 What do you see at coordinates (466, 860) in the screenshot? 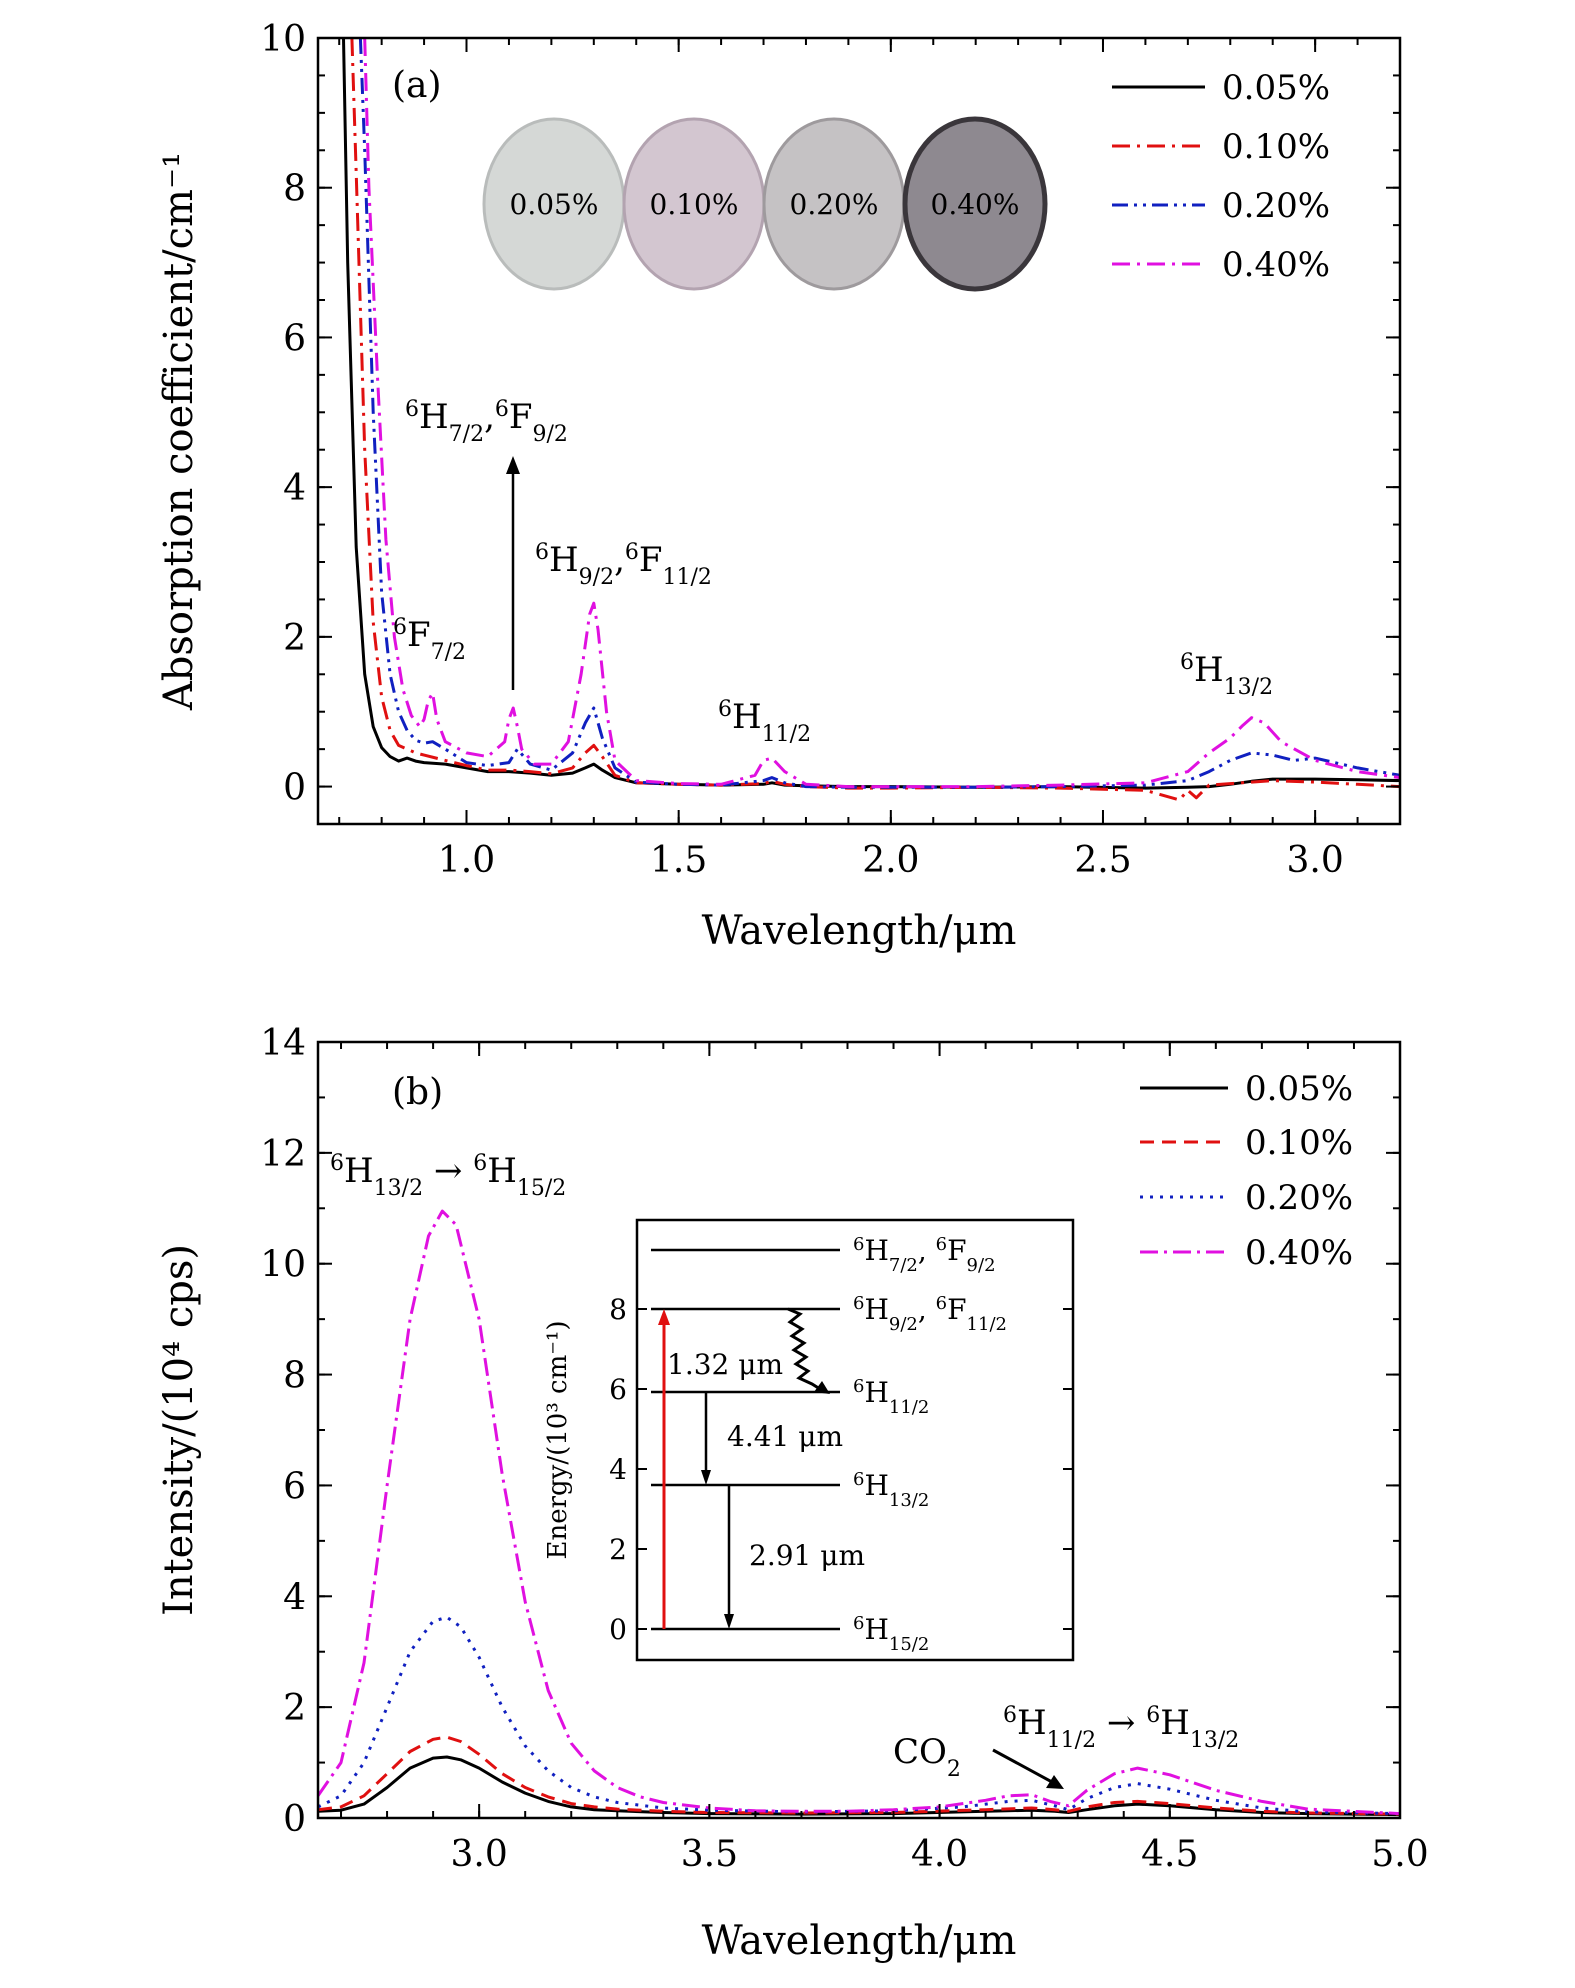
I see `xtick-label-a-1: 1.0` at bounding box center [466, 860].